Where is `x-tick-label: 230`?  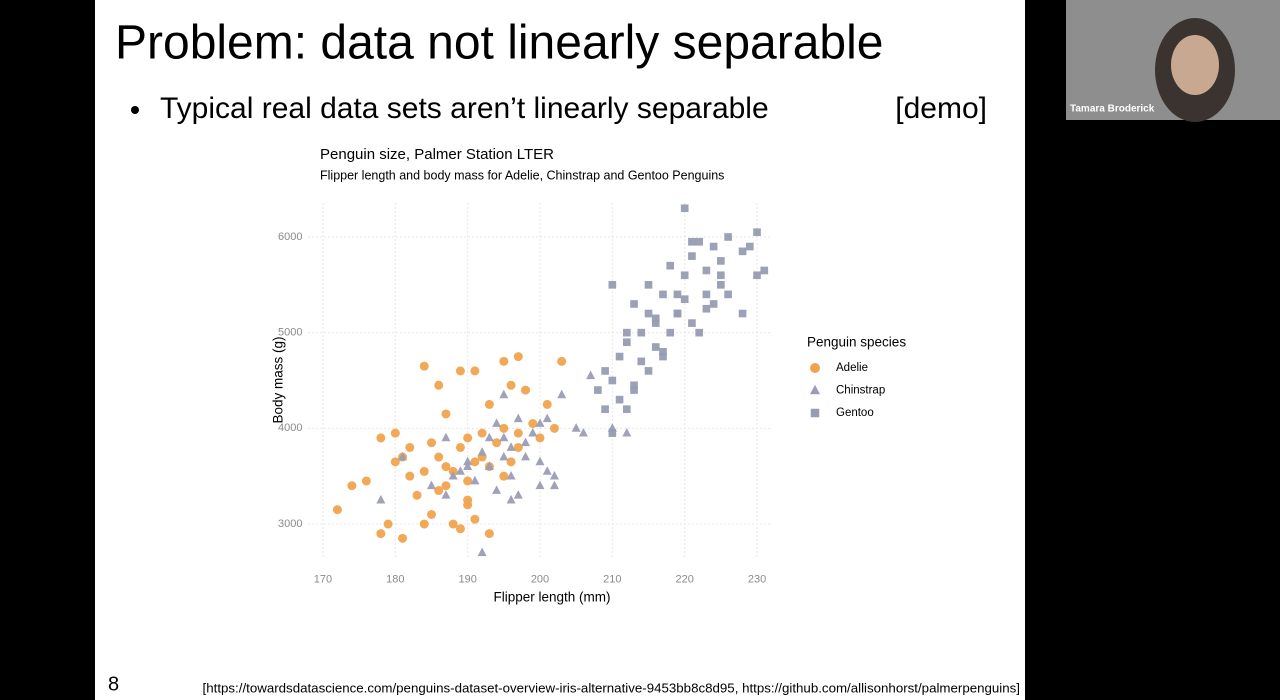 x-tick-label: 230 is located at coordinates (757, 579).